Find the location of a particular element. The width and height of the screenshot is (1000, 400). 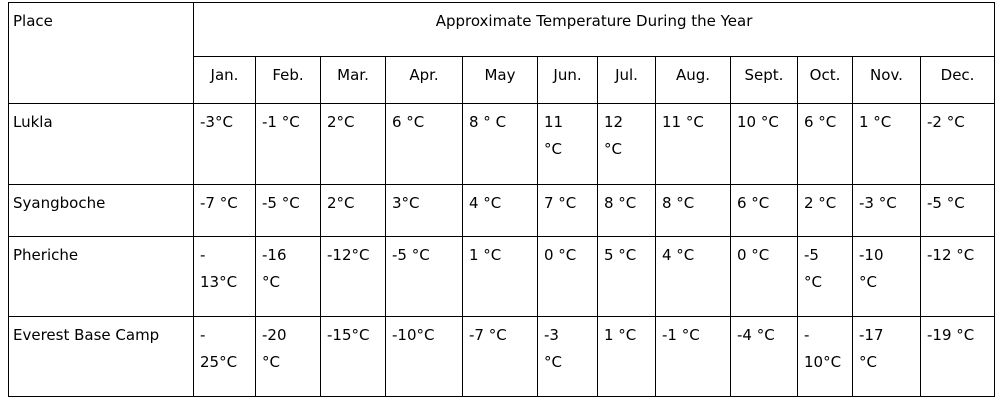

place-name: Pheriche is located at coordinates (101, 276).